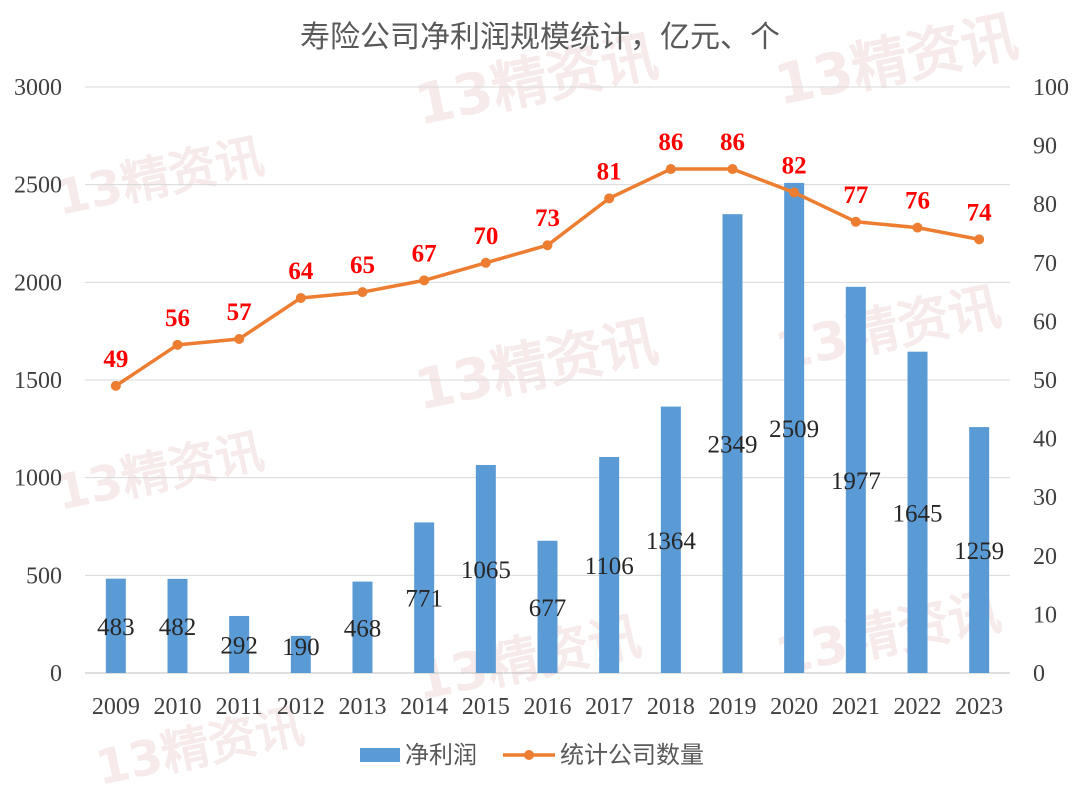 The height and width of the screenshot is (791, 1080). What do you see at coordinates (362, 265) in the screenshot?
I see `line-data-label: 65` at bounding box center [362, 265].